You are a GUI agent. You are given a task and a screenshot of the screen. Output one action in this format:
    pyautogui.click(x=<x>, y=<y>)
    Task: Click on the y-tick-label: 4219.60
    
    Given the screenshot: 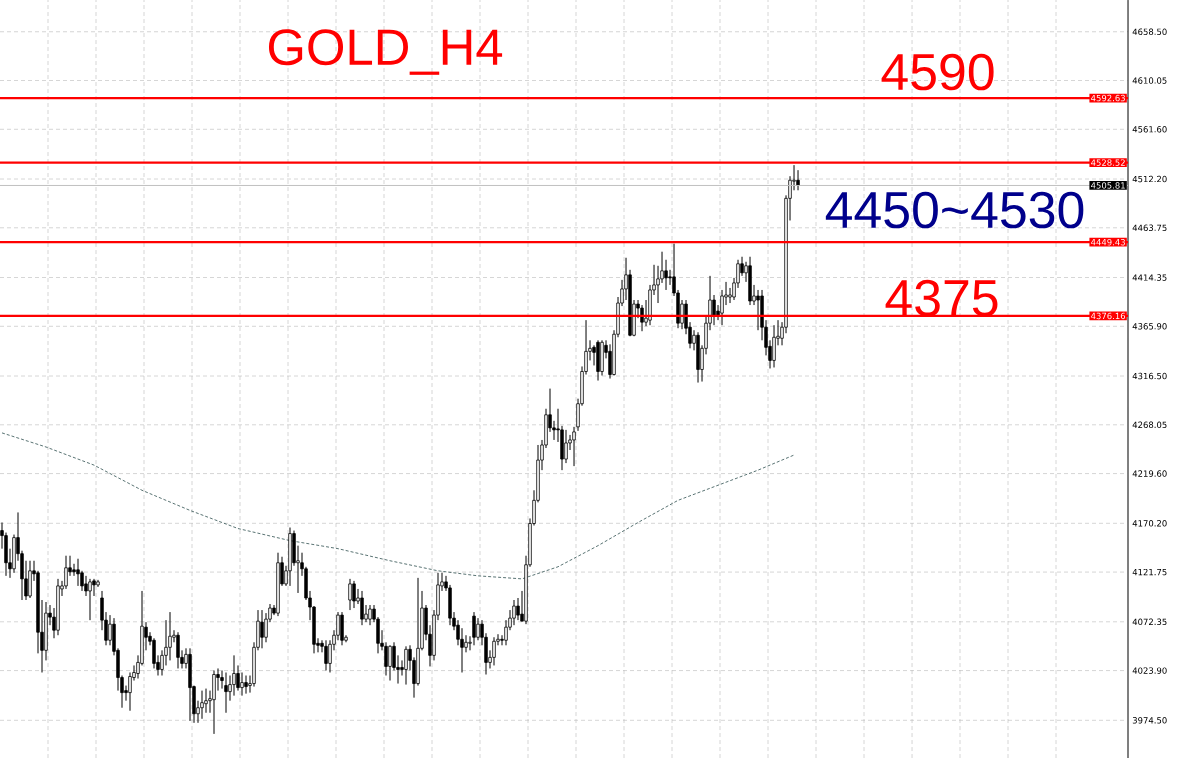 What is the action you would take?
    pyautogui.click(x=1149, y=473)
    